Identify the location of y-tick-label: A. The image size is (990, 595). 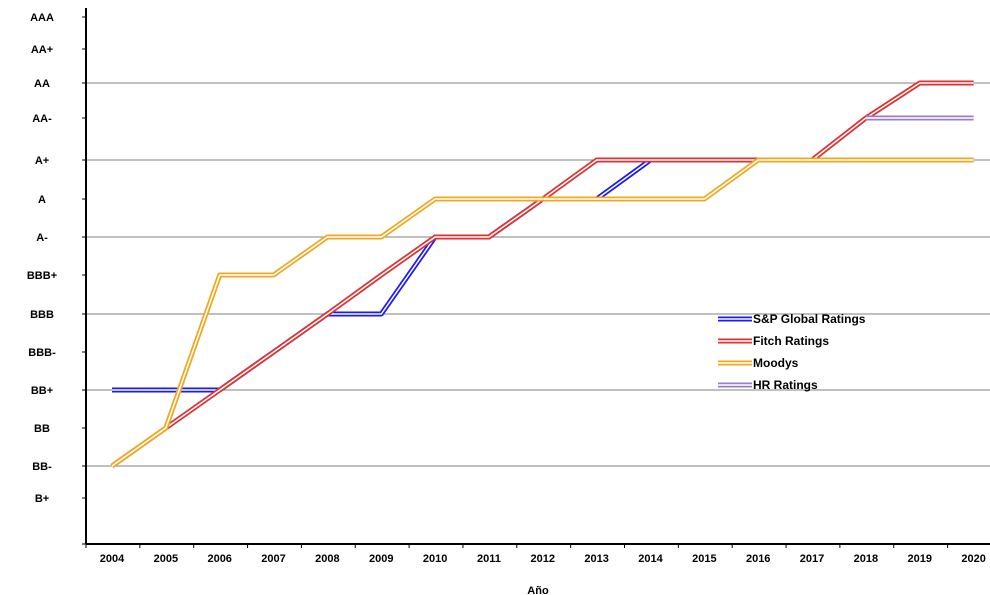
(42, 200).